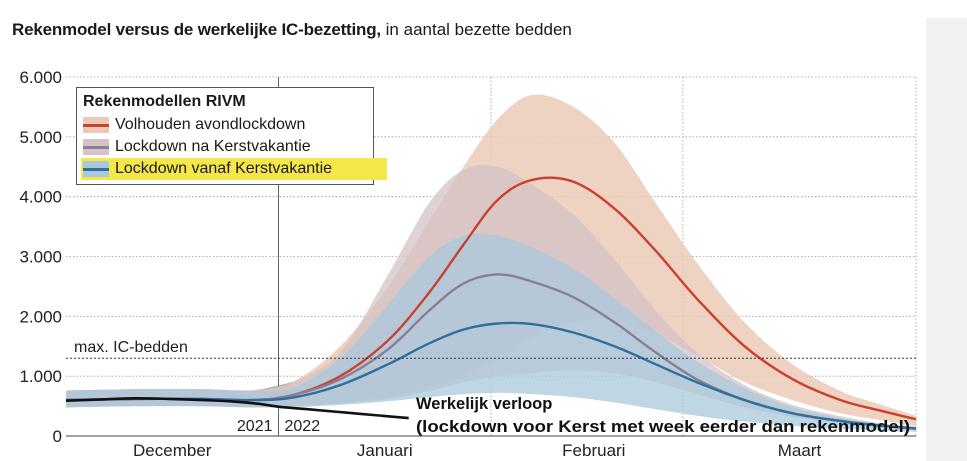  What do you see at coordinates (224, 168) in the screenshot?
I see `legend-label-kerst-vanaf: Lockdown vanaf Kerstvakantie` at bounding box center [224, 168].